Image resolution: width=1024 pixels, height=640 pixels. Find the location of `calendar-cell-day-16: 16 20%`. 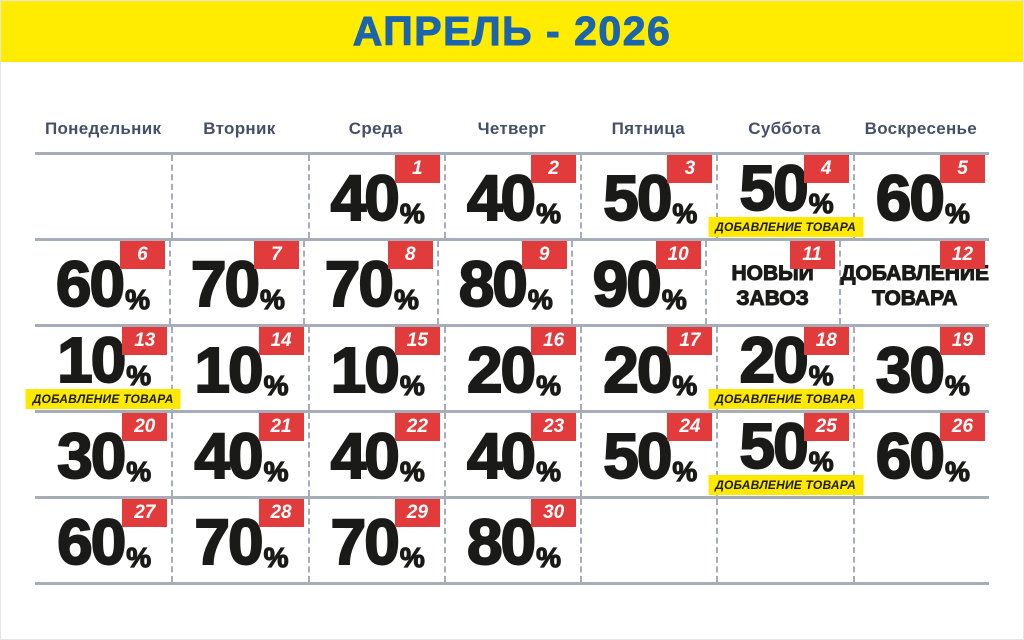

calendar-cell-day-16: 16 20% is located at coordinates (511, 368).